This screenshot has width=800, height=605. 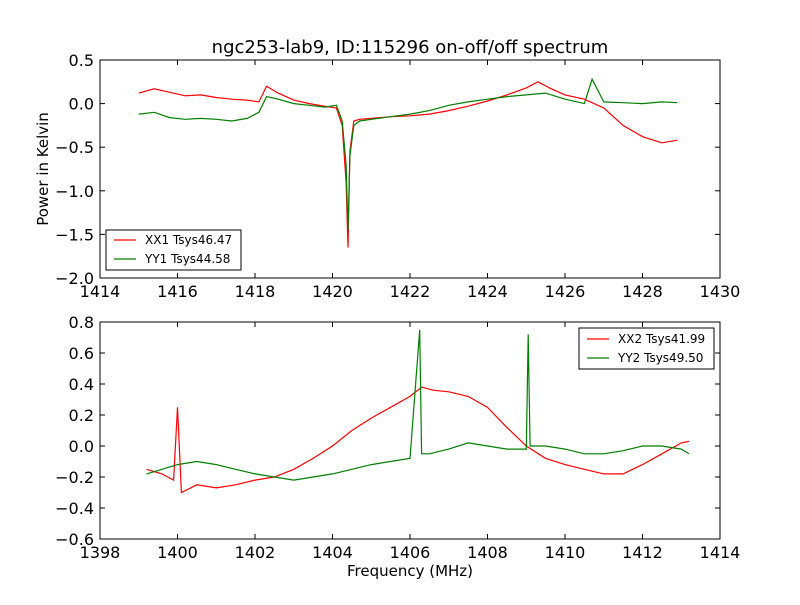 What do you see at coordinates (418, 440) in the screenshot?
I see `series-line-xx2` at bounding box center [418, 440].